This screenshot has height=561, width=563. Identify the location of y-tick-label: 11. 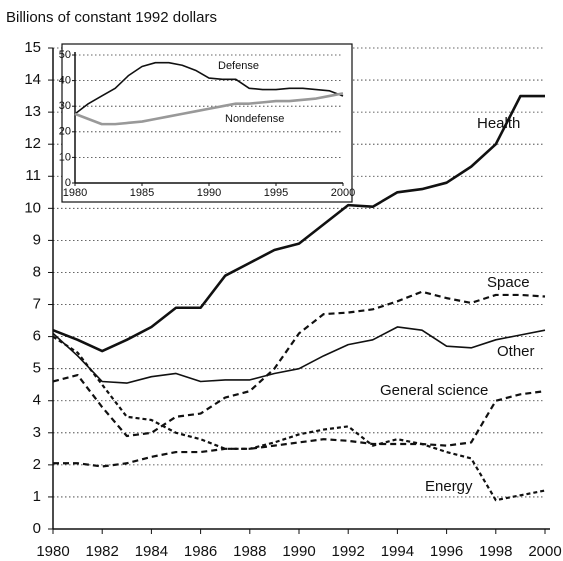
(33, 175).